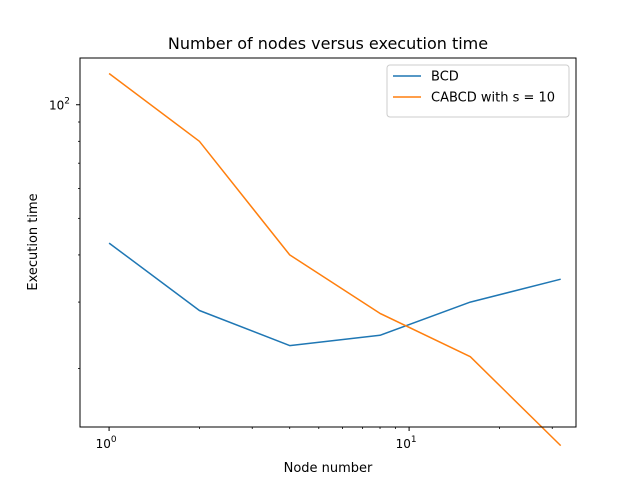 This screenshot has width=640, height=480. Describe the element at coordinates (406, 443) in the screenshot. I see `x-tick-label: 10¹` at that location.